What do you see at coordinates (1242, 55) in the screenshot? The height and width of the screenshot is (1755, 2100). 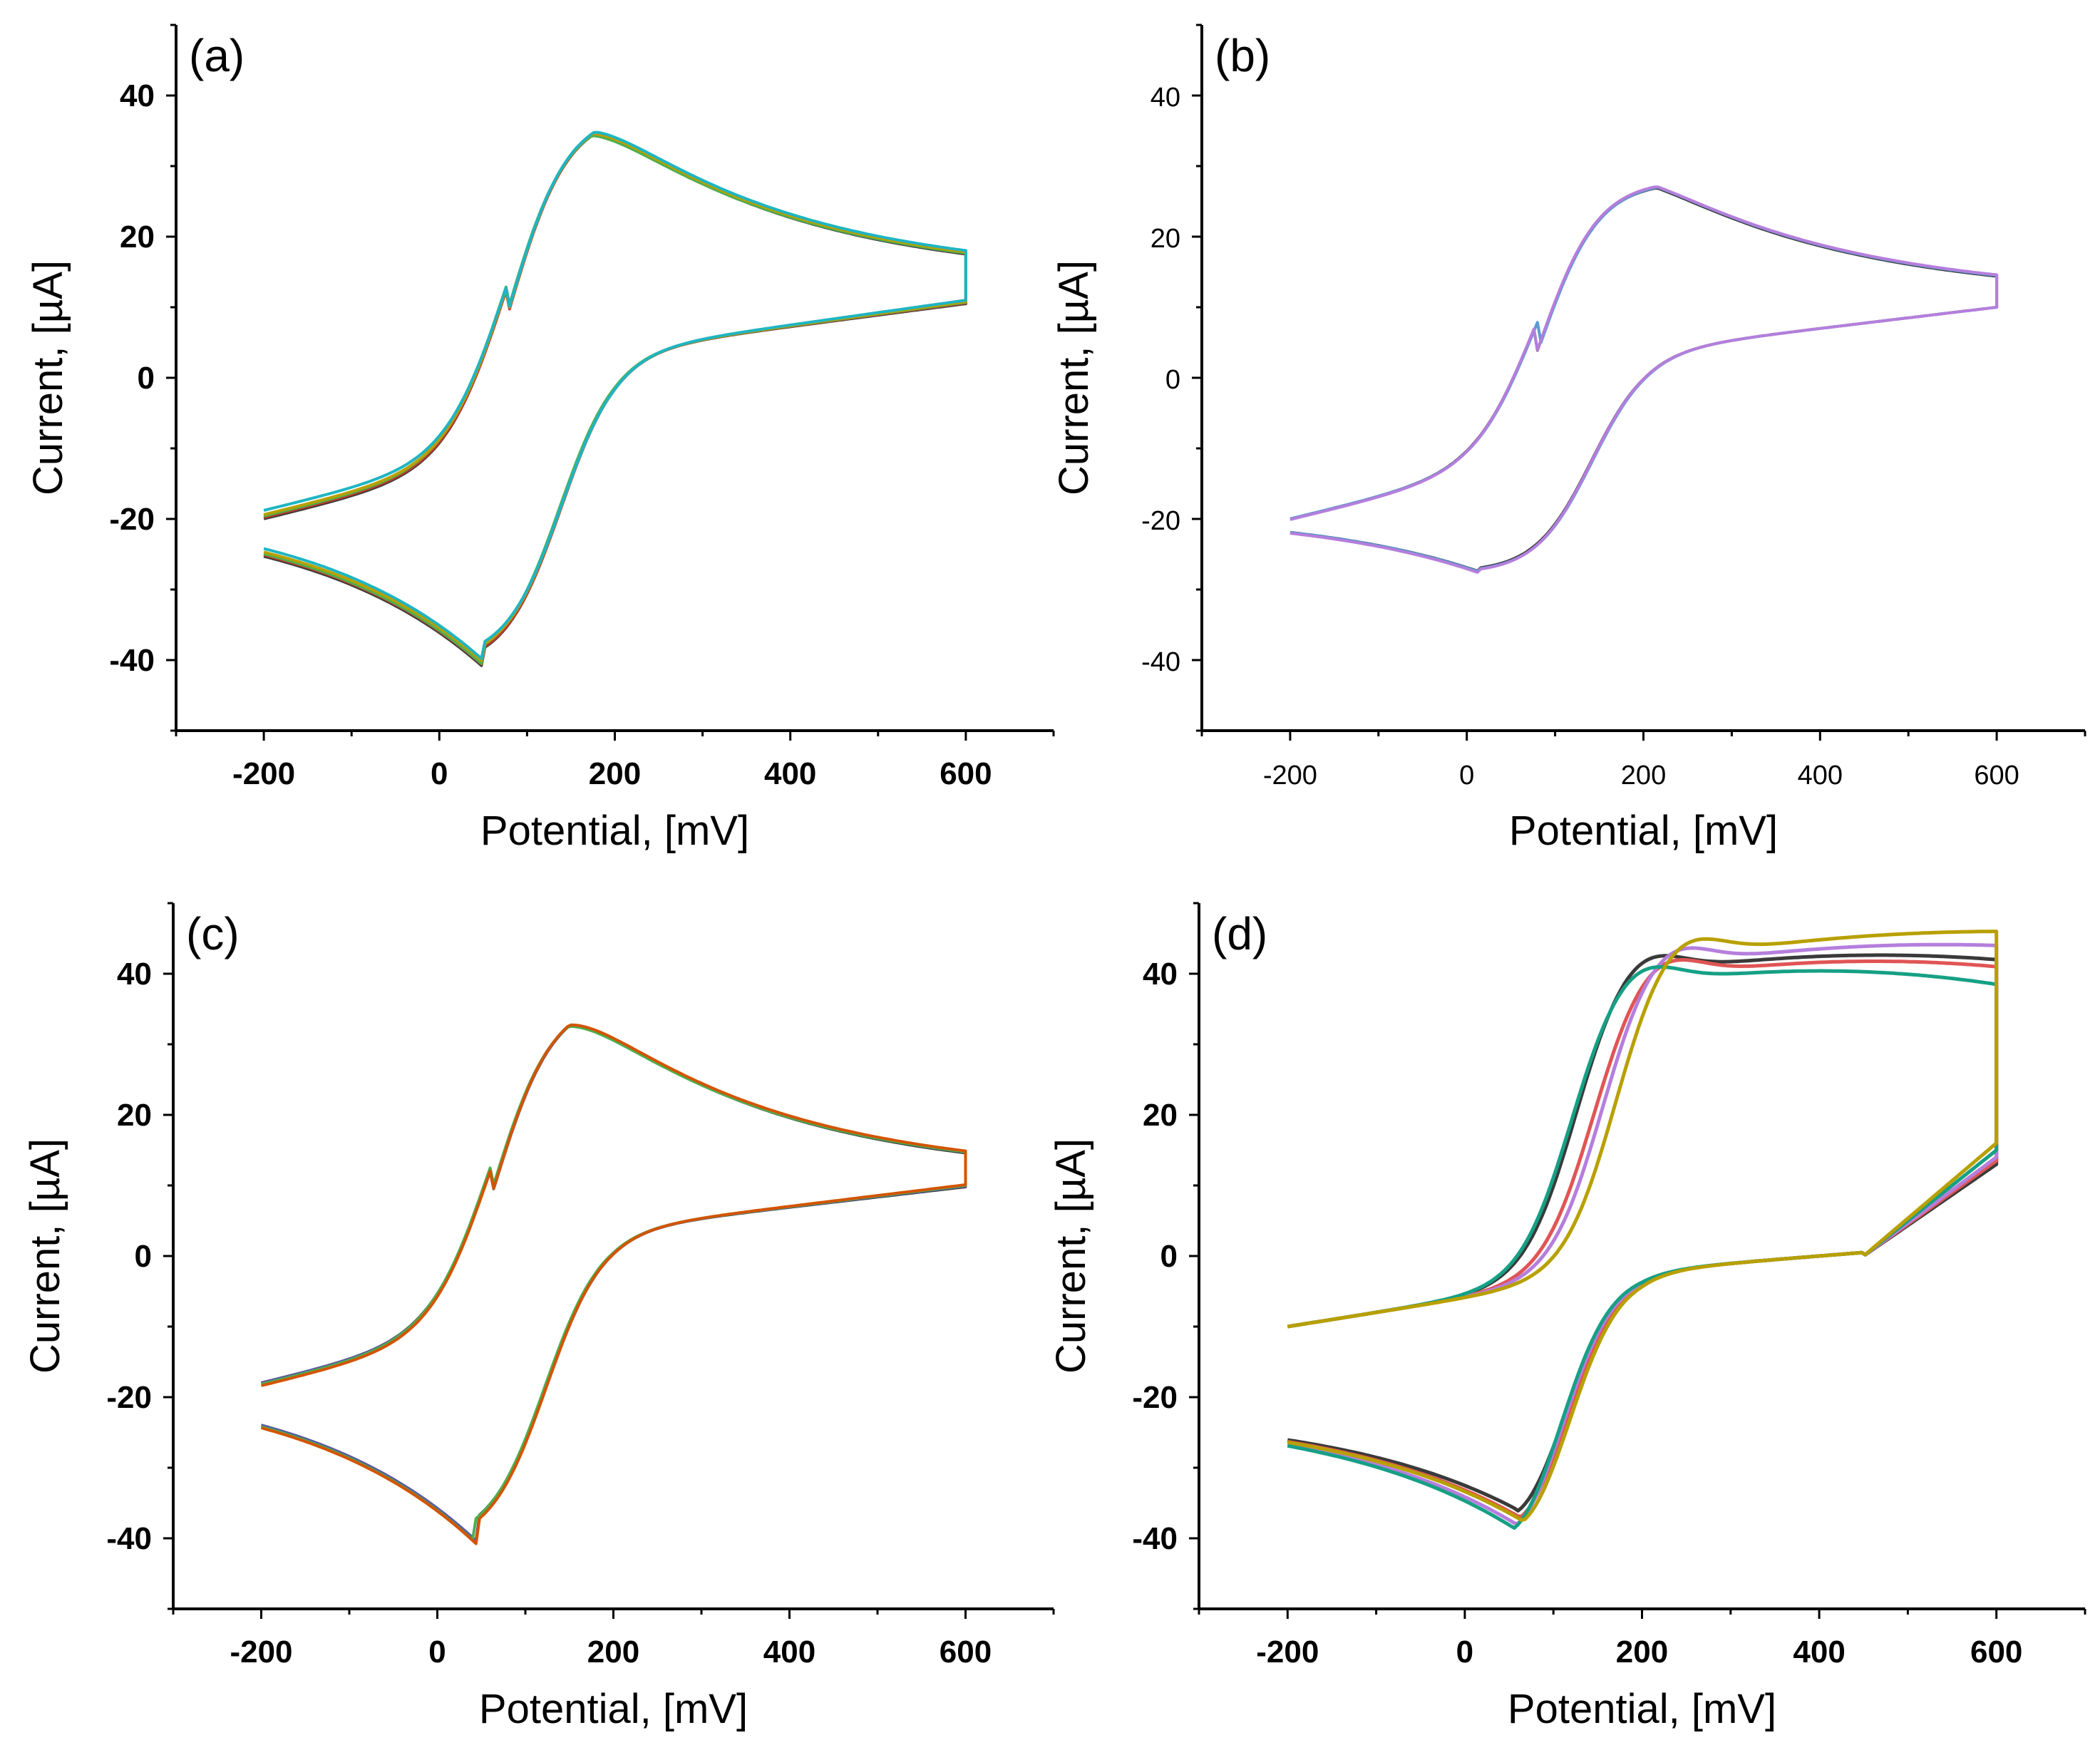 I see `panel-label: (b)` at bounding box center [1242, 55].